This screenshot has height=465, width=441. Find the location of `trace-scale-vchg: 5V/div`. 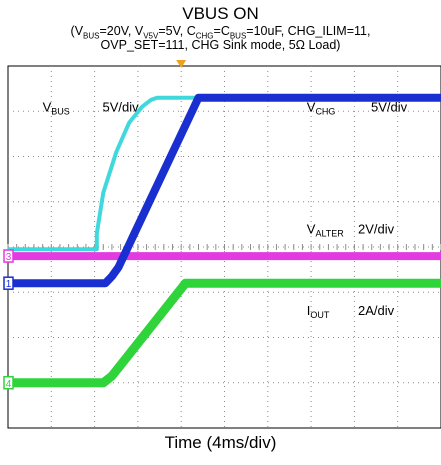

trace-scale-vchg: 5V/div is located at coordinates (389, 106).